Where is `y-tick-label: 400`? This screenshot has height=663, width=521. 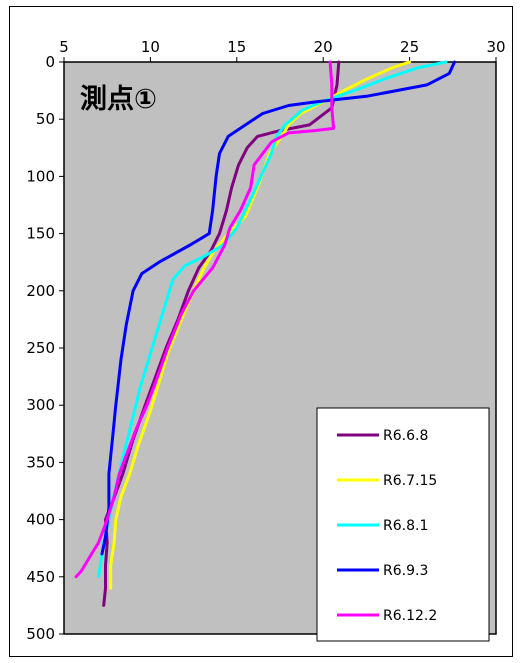
y-tick-label: 400 is located at coordinates (40, 520).